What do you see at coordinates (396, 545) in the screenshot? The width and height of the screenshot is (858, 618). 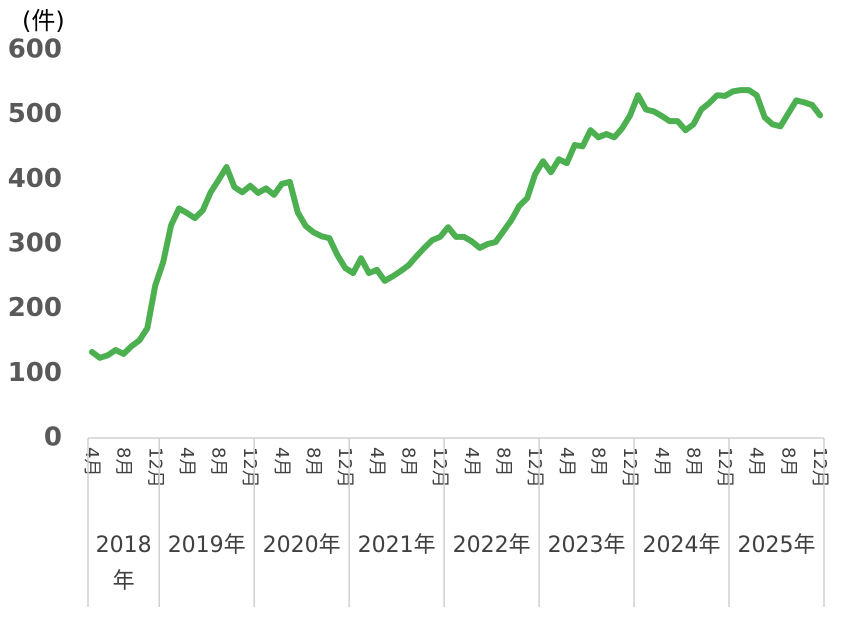 I see `year-label: 2021年` at bounding box center [396, 545].